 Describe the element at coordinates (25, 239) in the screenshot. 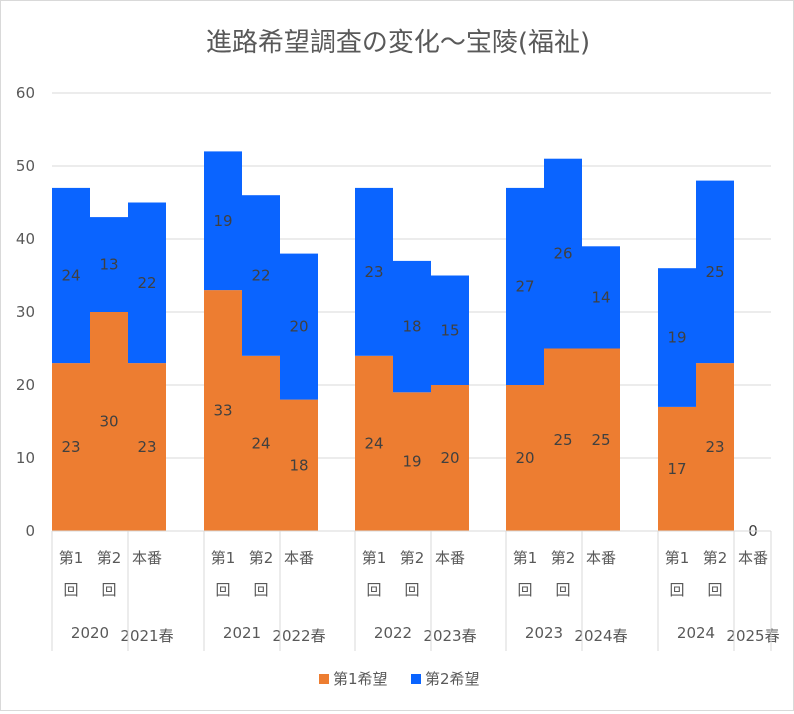

I see `y-tick-label: 40` at that location.